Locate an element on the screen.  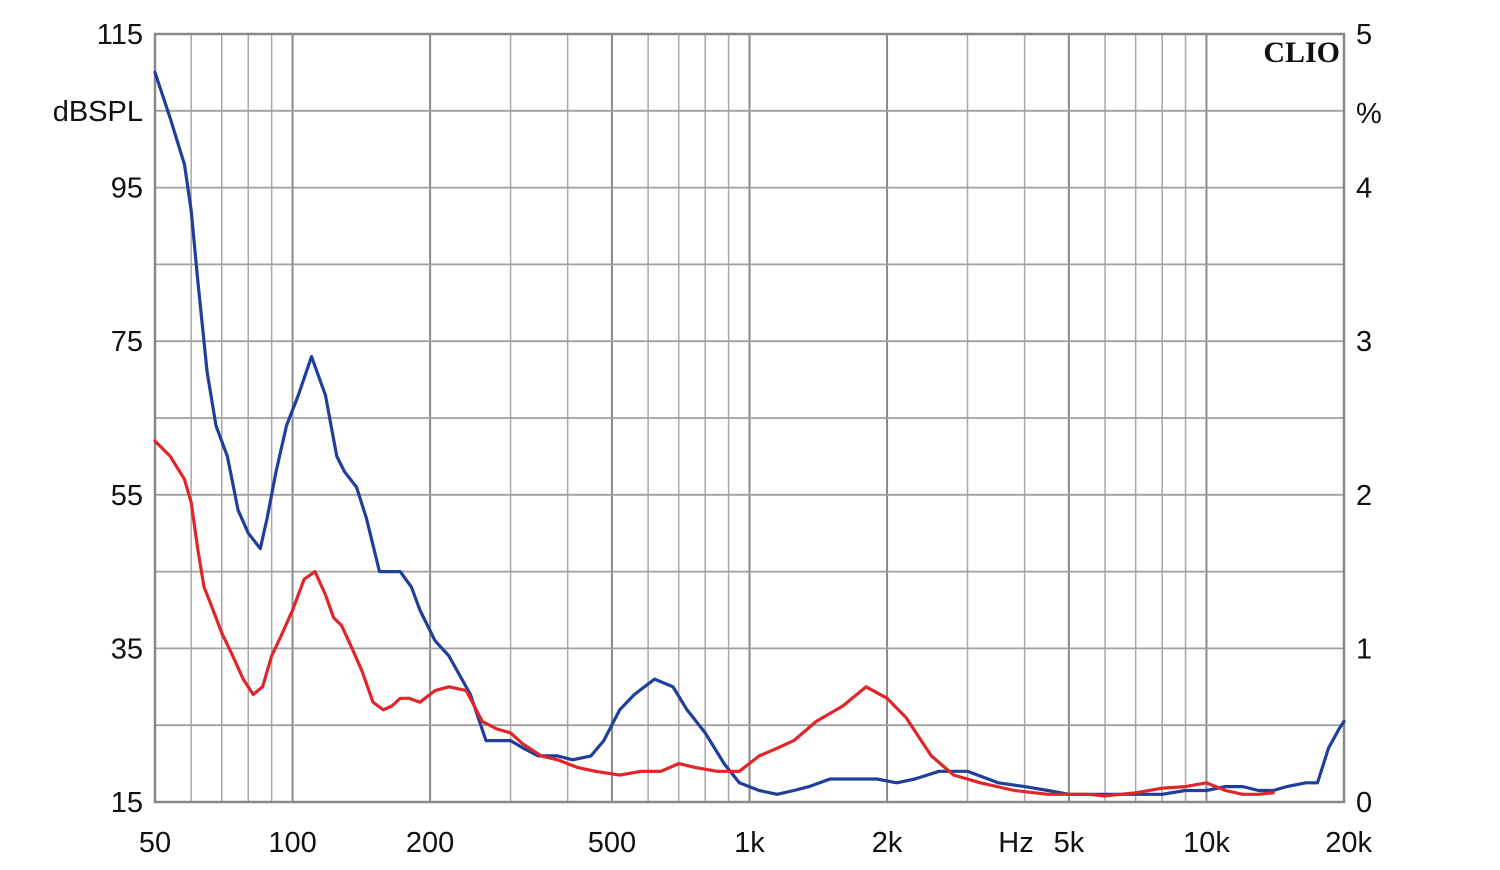
x-tick-label: 1k is located at coordinates (749, 843).